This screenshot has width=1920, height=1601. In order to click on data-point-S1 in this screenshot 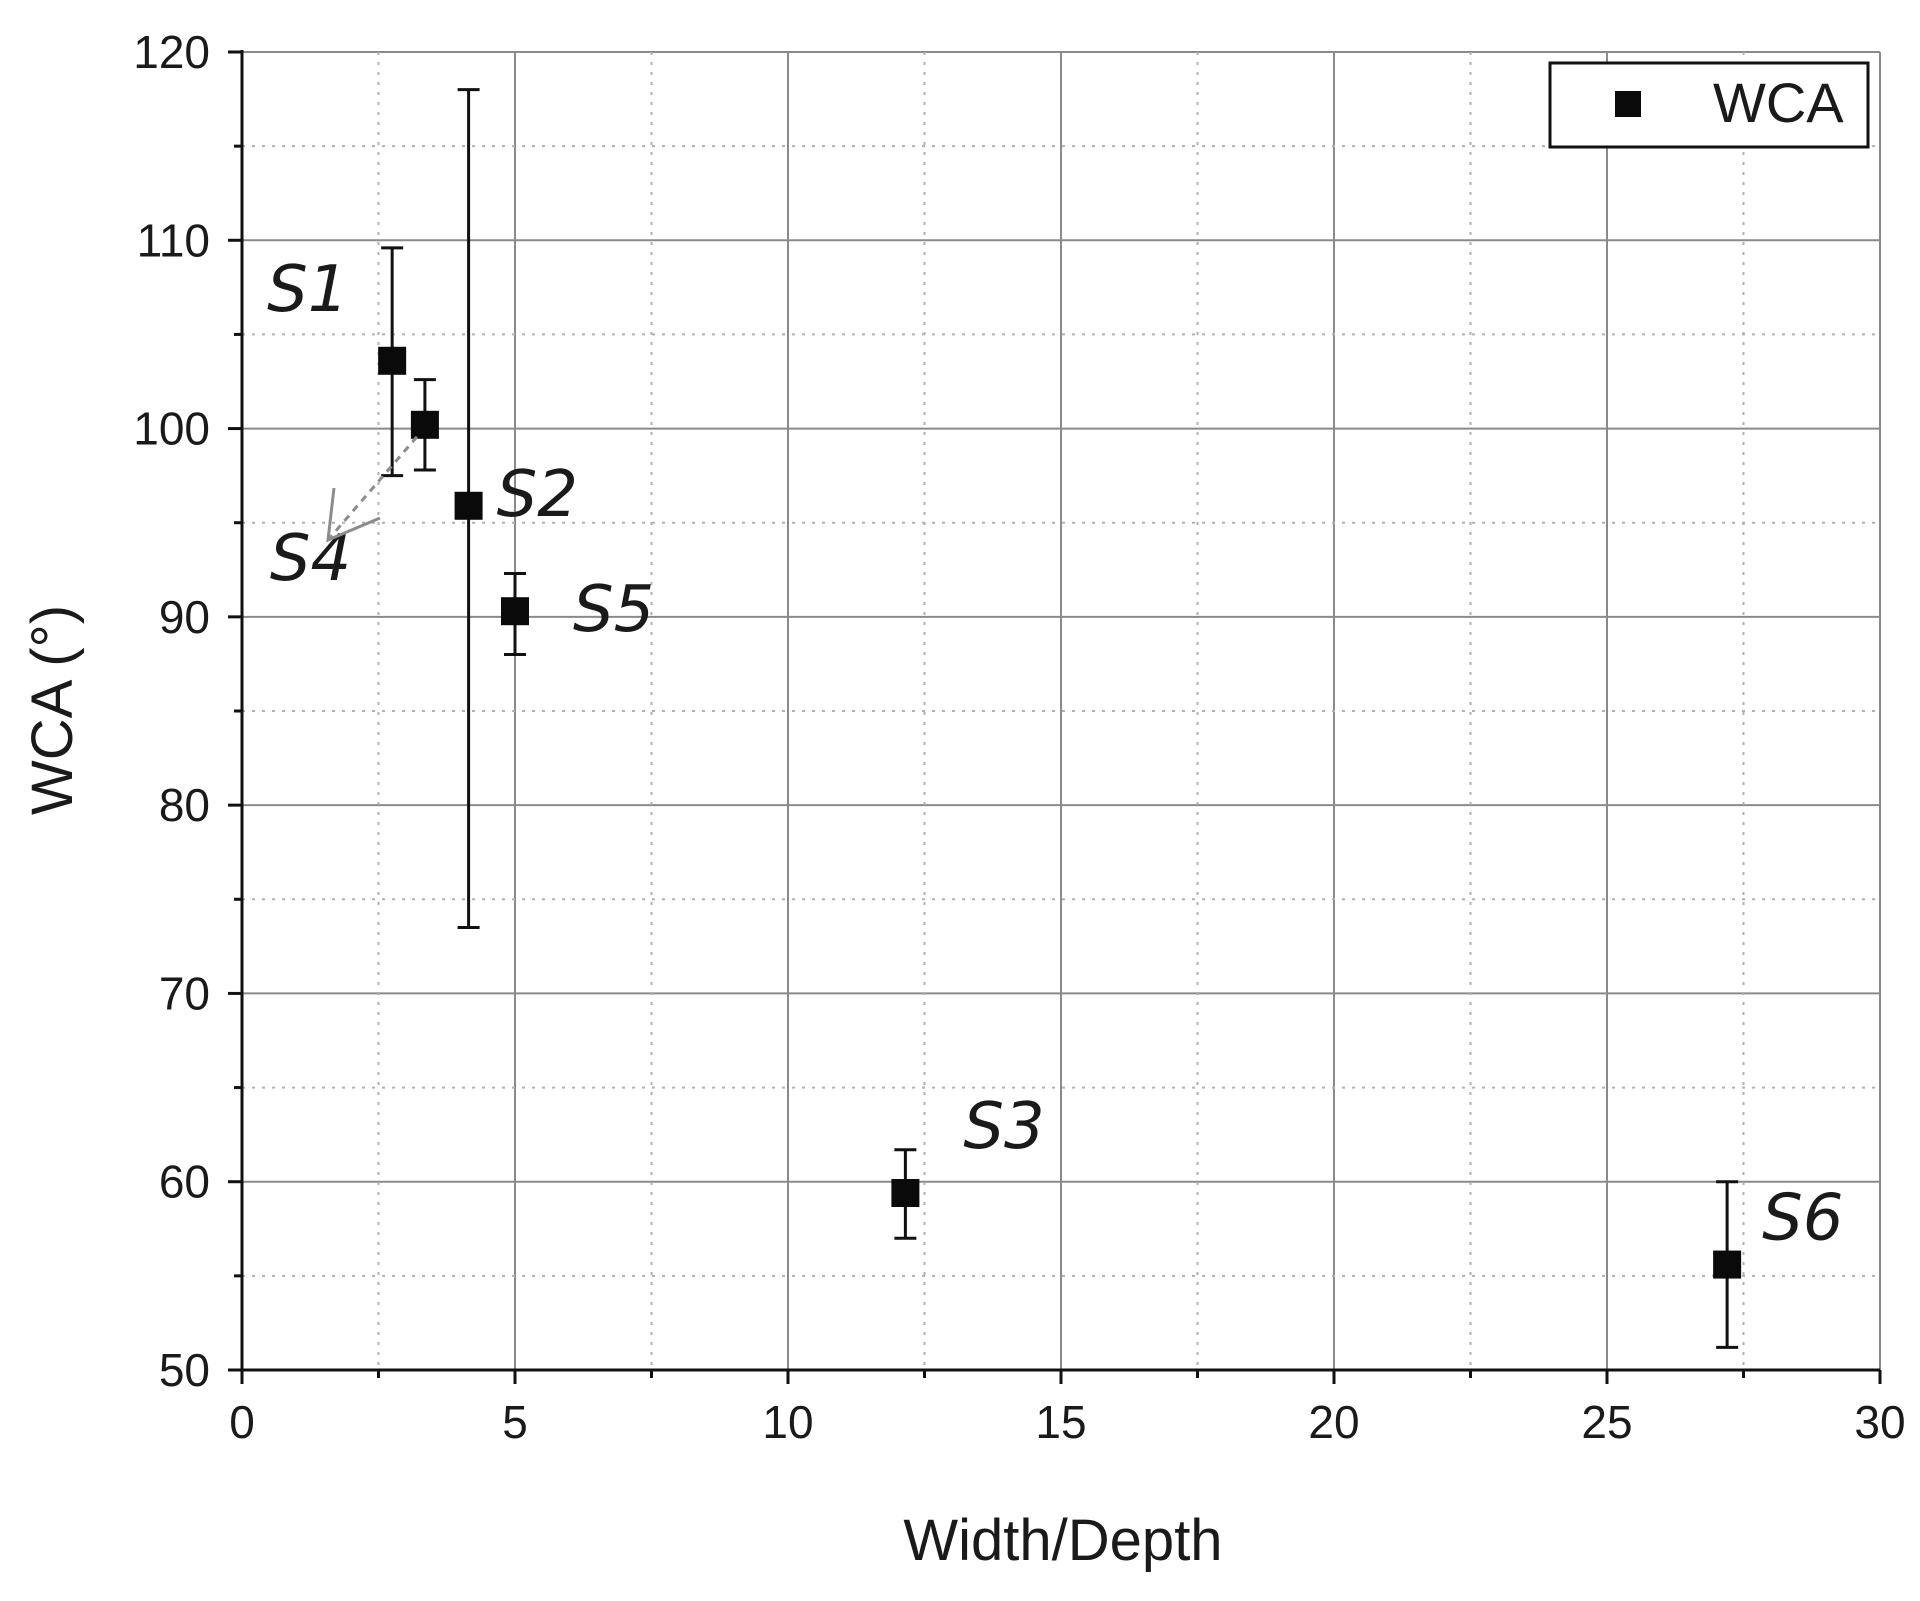, I will do `click(392, 360)`.